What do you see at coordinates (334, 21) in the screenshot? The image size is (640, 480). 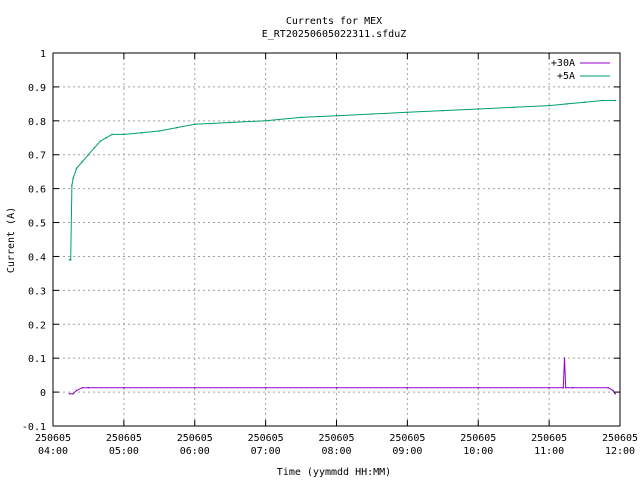 I see `chart-title: Currents for MEX` at bounding box center [334, 21].